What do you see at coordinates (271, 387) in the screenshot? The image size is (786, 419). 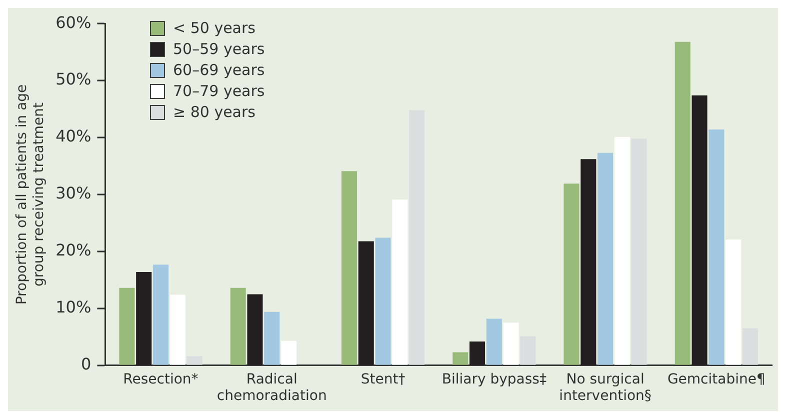 I see `x-tick-label: Radical chemoradiation` at bounding box center [271, 387].